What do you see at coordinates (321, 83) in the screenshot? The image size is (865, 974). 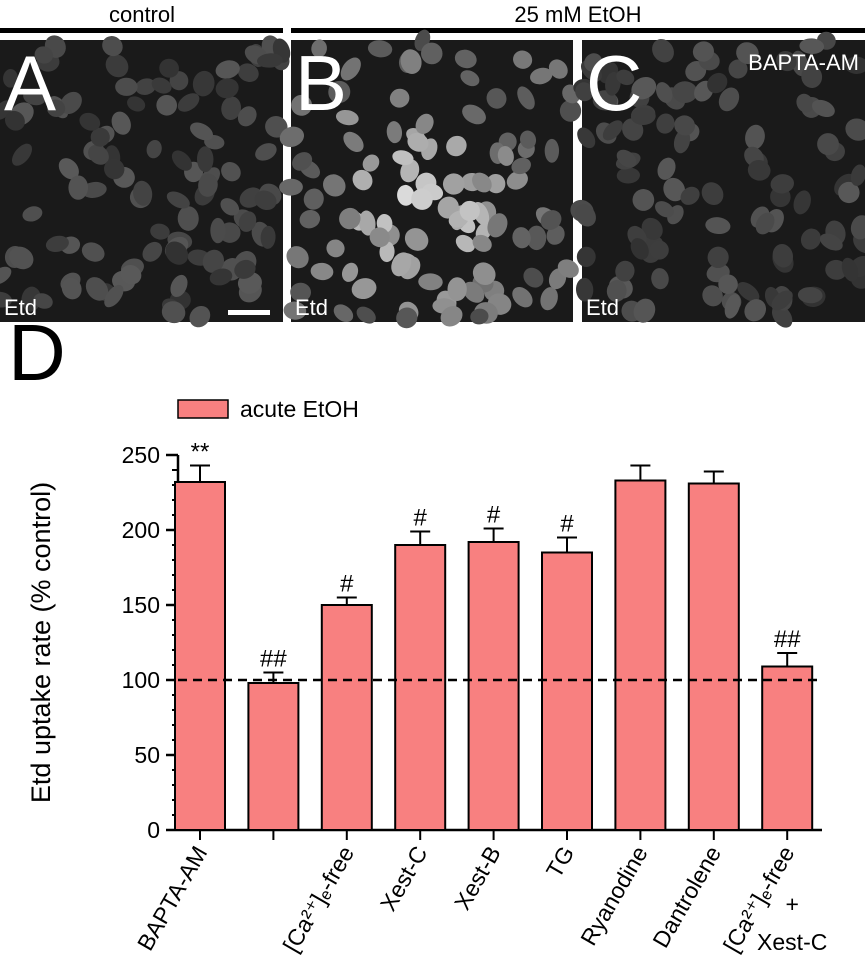 I see `panel-letter: B` at bounding box center [321, 83].